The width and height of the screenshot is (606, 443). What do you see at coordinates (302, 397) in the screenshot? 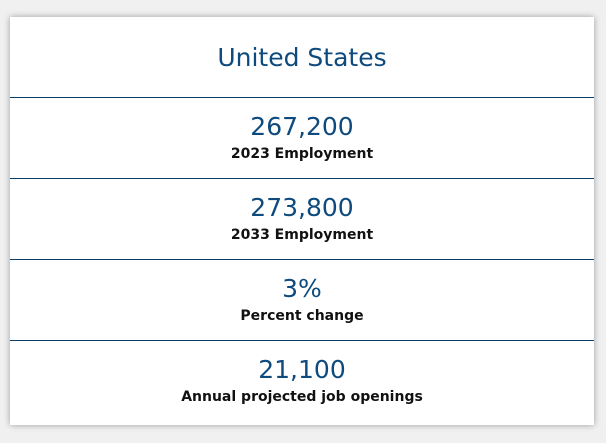
I see `stat-label: Annual projected job openings` at bounding box center [302, 397].